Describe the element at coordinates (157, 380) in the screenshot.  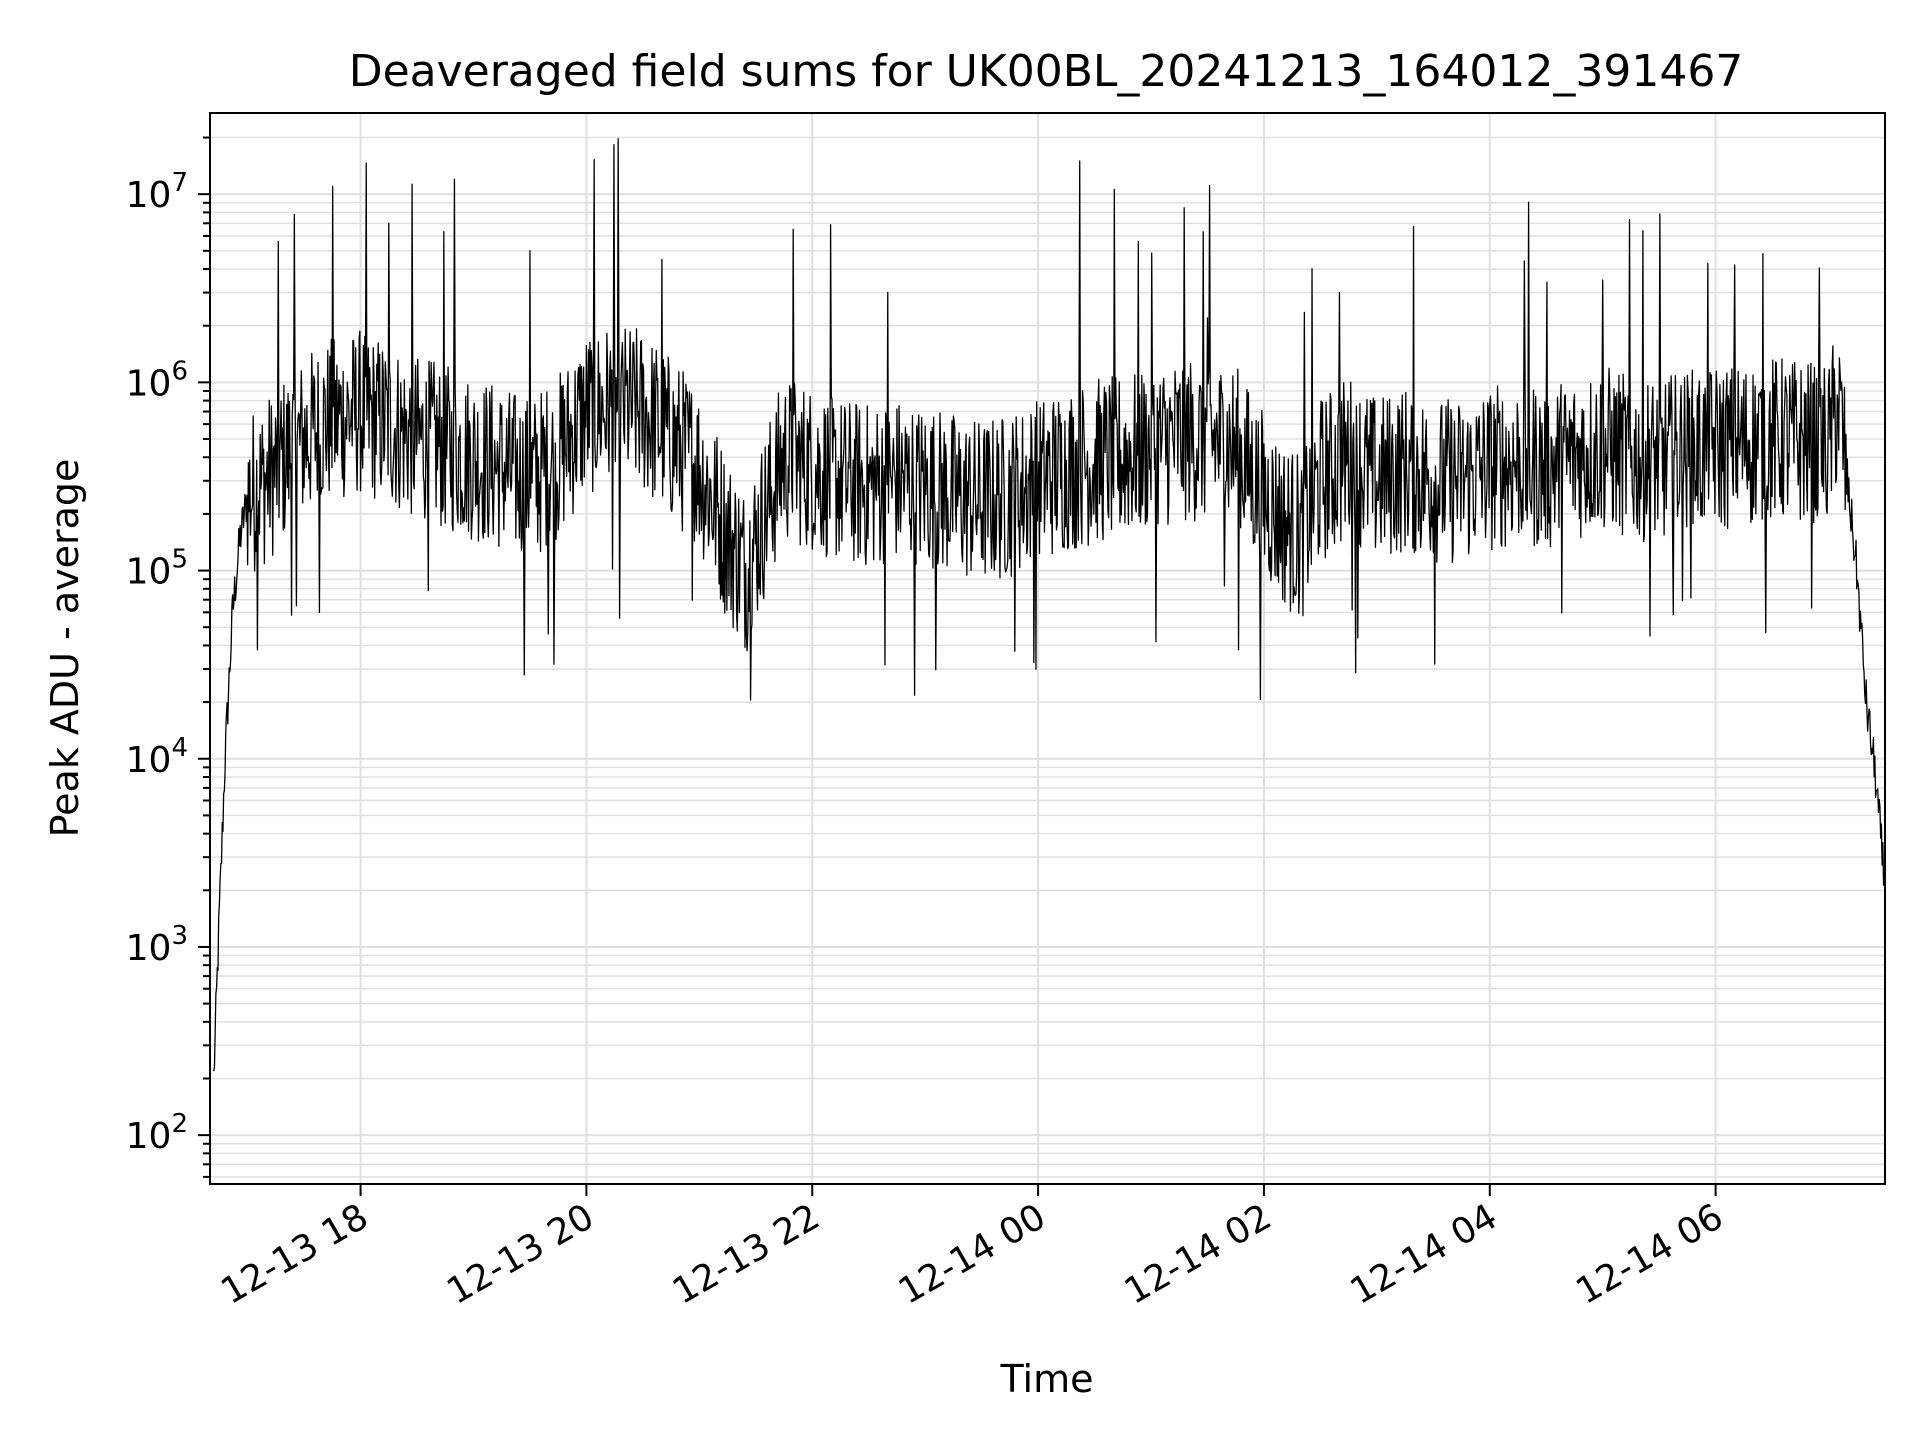
I see `y-tick-label: 10⁶` at that location.